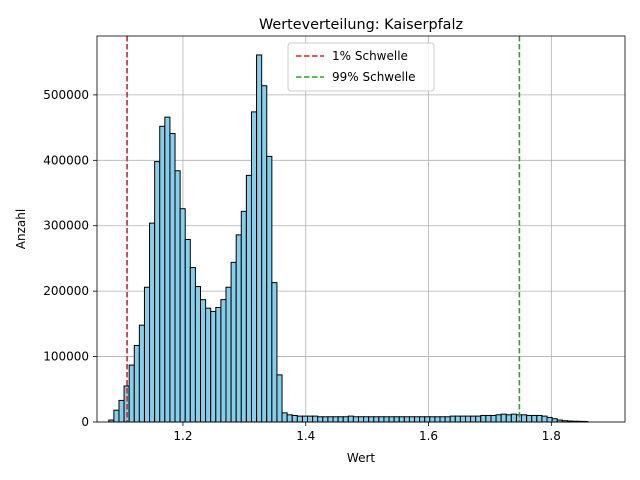 The image size is (640, 480). What do you see at coordinates (70, 258) in the screenshot?
I see `y-axis-ticks: 0 100000 200000 300000 400000 500000` at bounding box center [70, 258].